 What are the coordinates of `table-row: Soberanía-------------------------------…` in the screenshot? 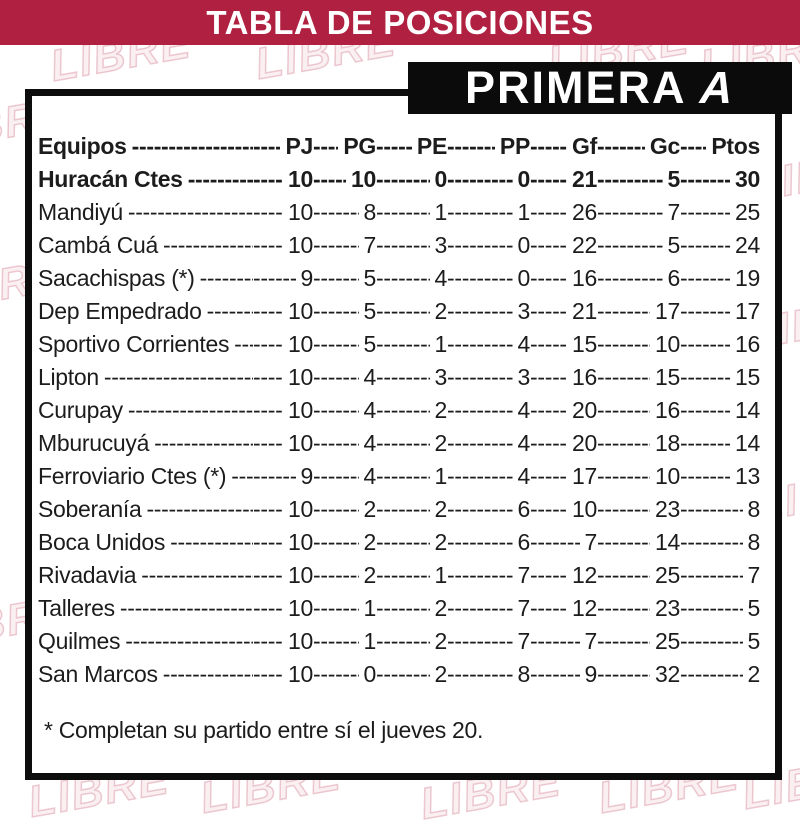 It's located at (399, 509).